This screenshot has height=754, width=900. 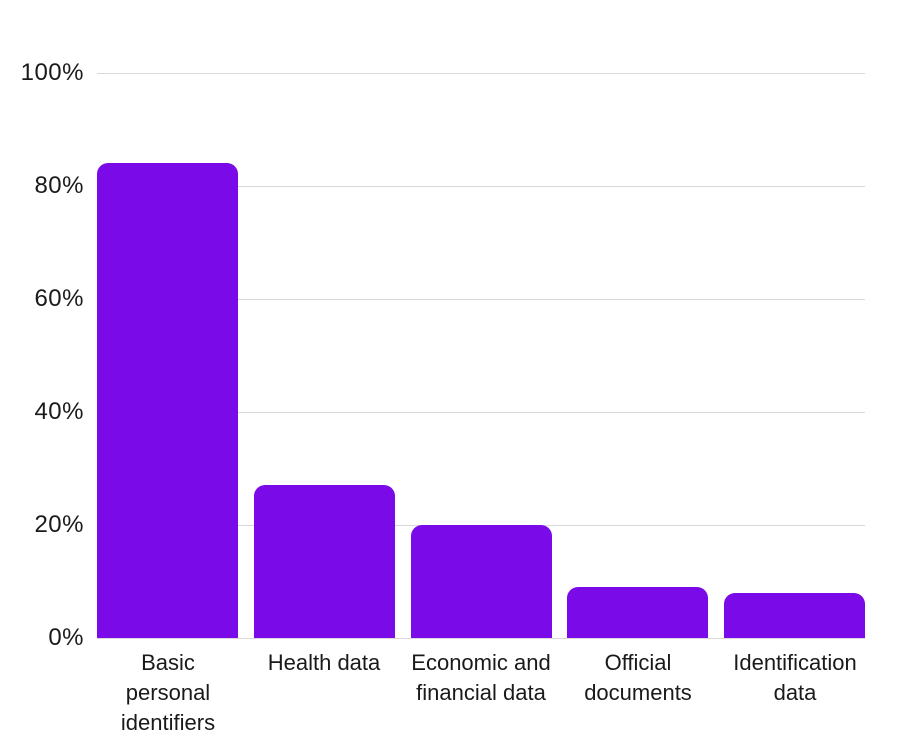 I want to click on category-label-line: Official, so click(x=638, y=662).